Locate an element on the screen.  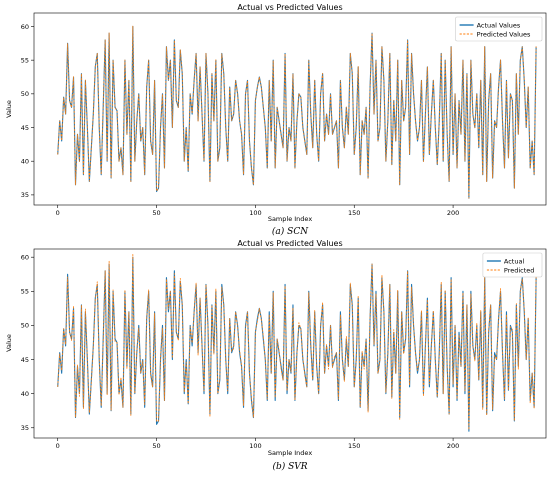
legend-label: Predicted is located at coordinates (519, 270).